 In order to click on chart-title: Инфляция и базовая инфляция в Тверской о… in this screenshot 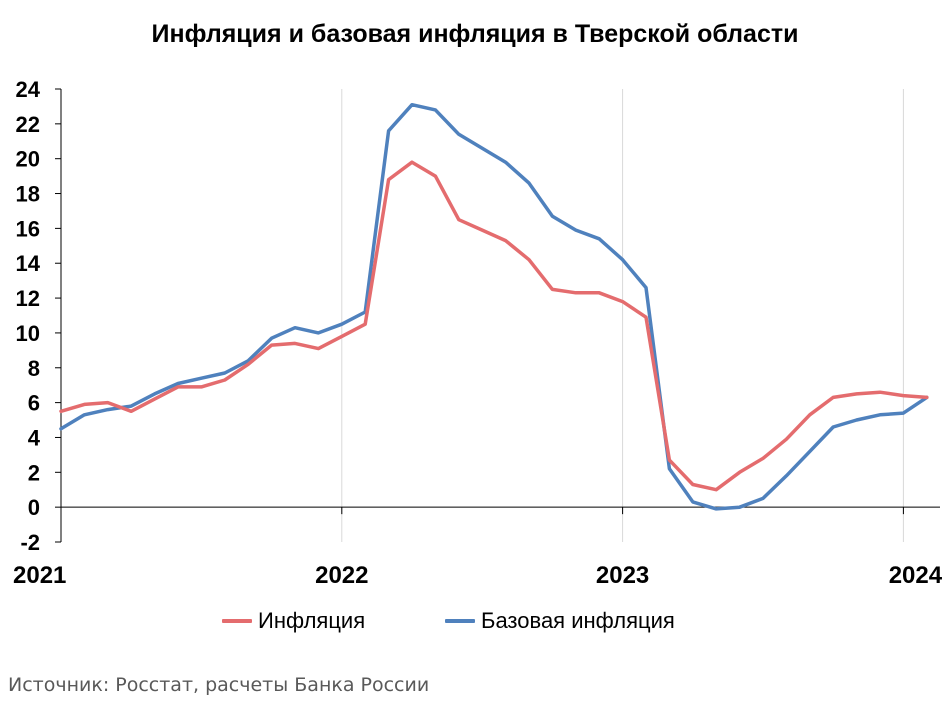, I will do `click(475, 34)`.